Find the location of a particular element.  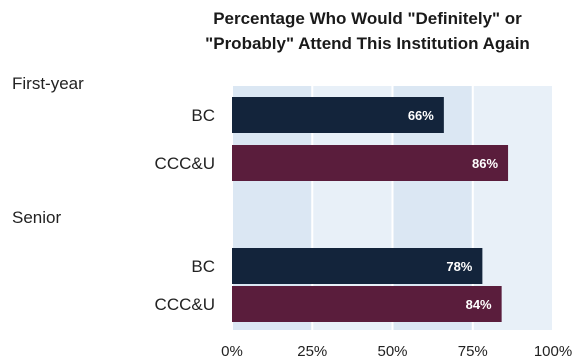

data-label: 78% is located at coordinates (459, 266).